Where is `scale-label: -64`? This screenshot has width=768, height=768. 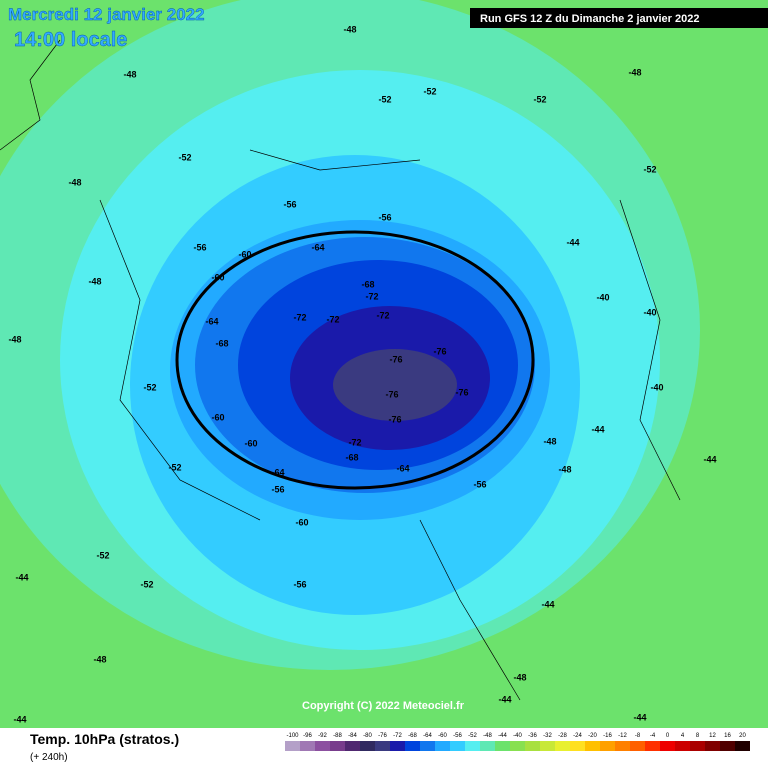 scale-label: -64 is located at coordinates (427, 736).